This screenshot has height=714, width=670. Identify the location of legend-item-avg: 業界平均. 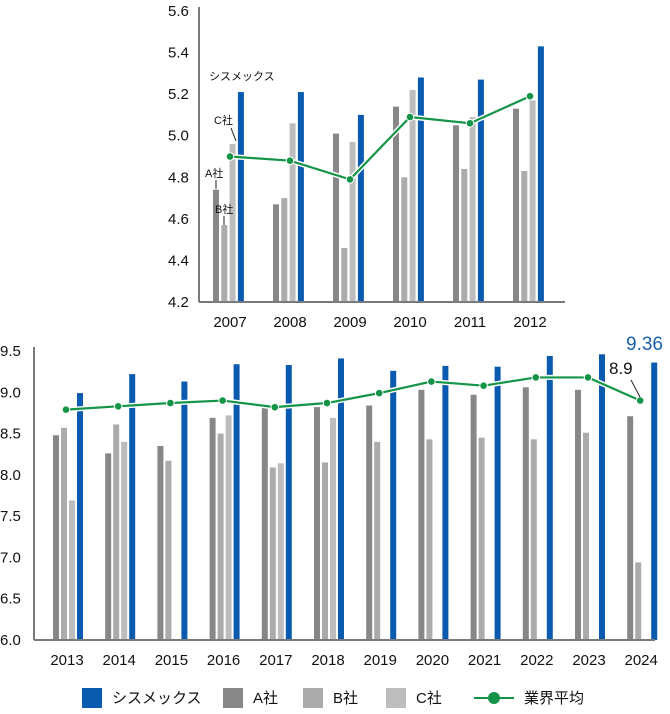
(529, 697).